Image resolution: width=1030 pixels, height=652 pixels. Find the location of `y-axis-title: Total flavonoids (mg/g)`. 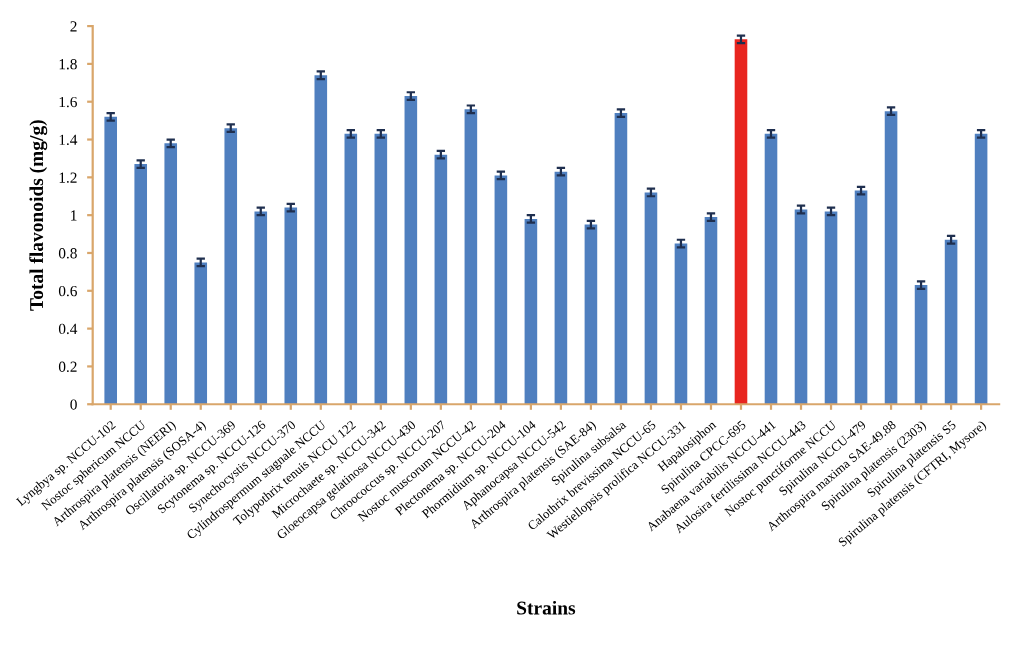

y-axis-title: Total flavonoids (mg/g) is located at coordinates (38, 215).